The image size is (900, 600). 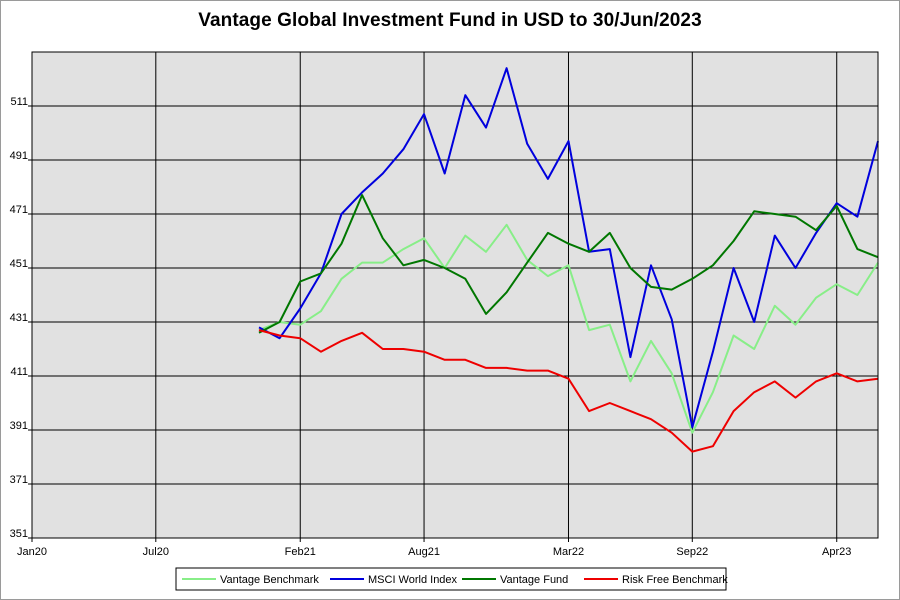 What do you see at coordinates (675, 580) in the screenshot?
I see `legend-label: Risk Free Benchmark` at bounding box center [675, 580].